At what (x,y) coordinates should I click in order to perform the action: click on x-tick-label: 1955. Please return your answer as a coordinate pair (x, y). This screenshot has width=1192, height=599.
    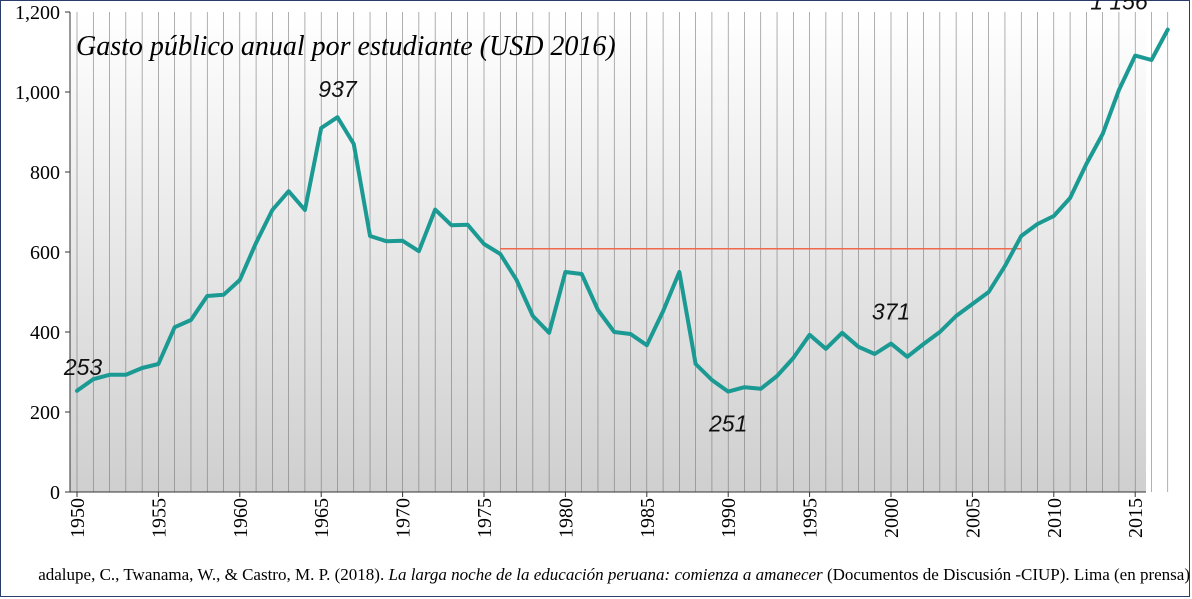
    Looking at the image, I should click on (159, 518).